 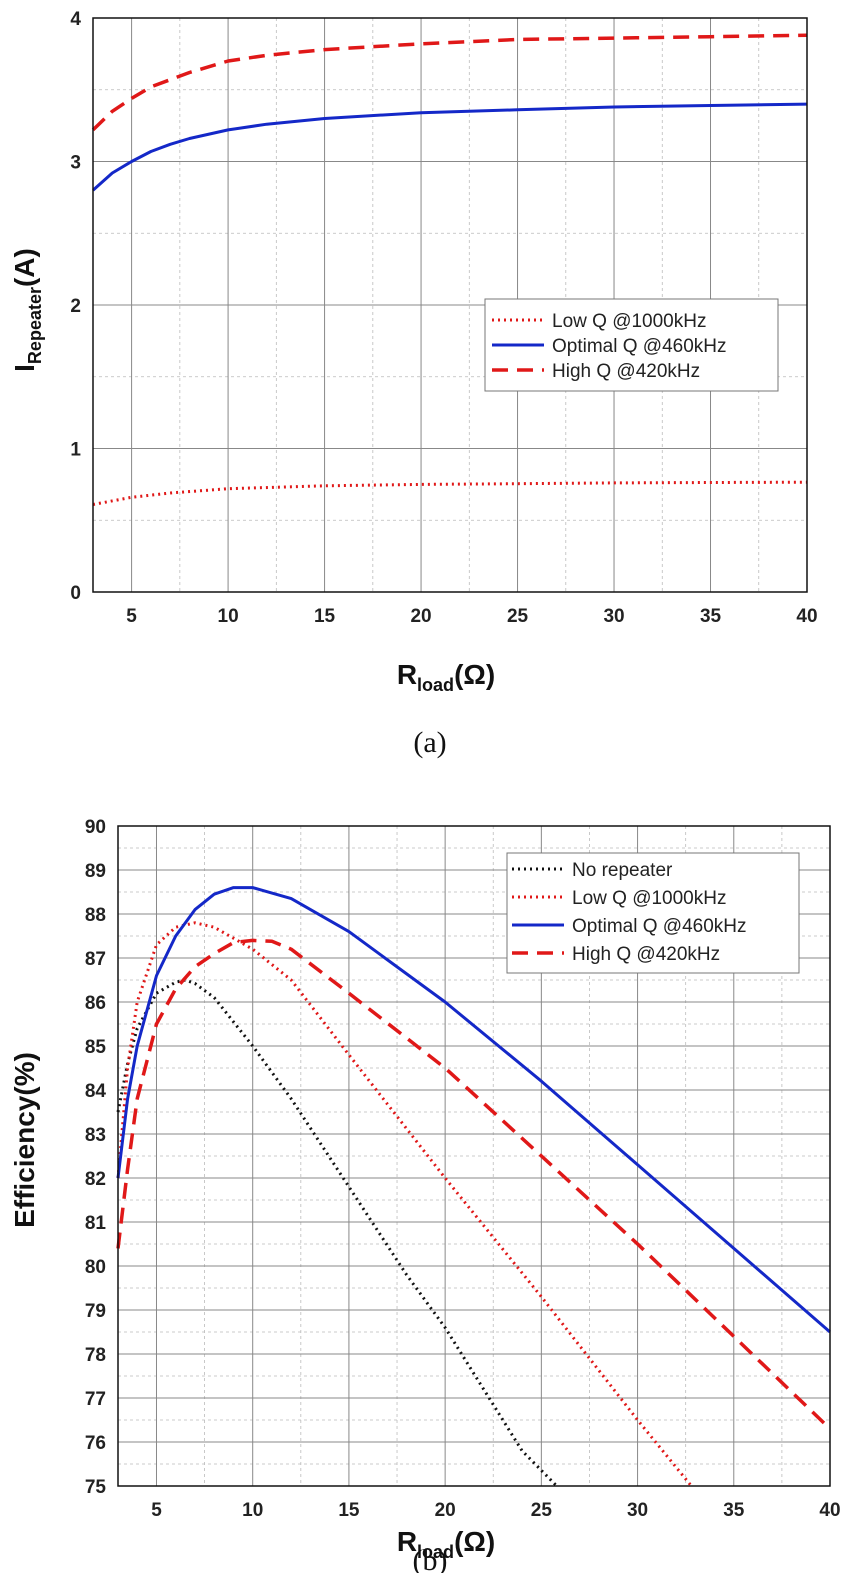 I want to click on chart-a-y-tick-label: 0, so click(x=75, y=593).